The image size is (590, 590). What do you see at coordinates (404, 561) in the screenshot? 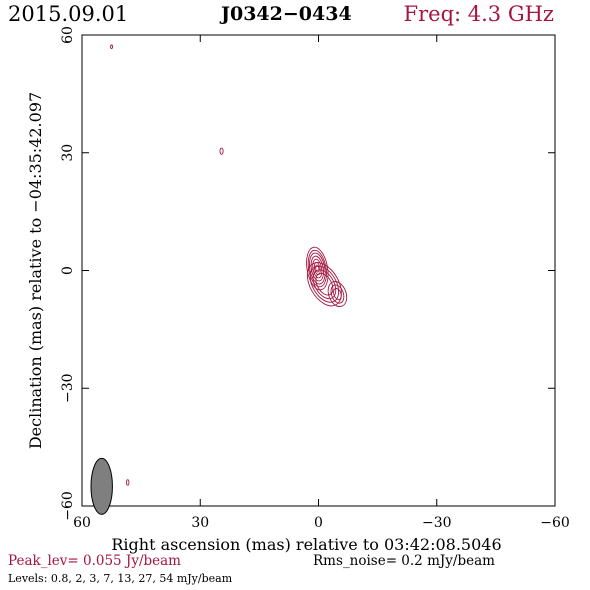
I see `rms-noise: Rms_noise= 0.2 mJy/beam` at bounding box center [404, 561].